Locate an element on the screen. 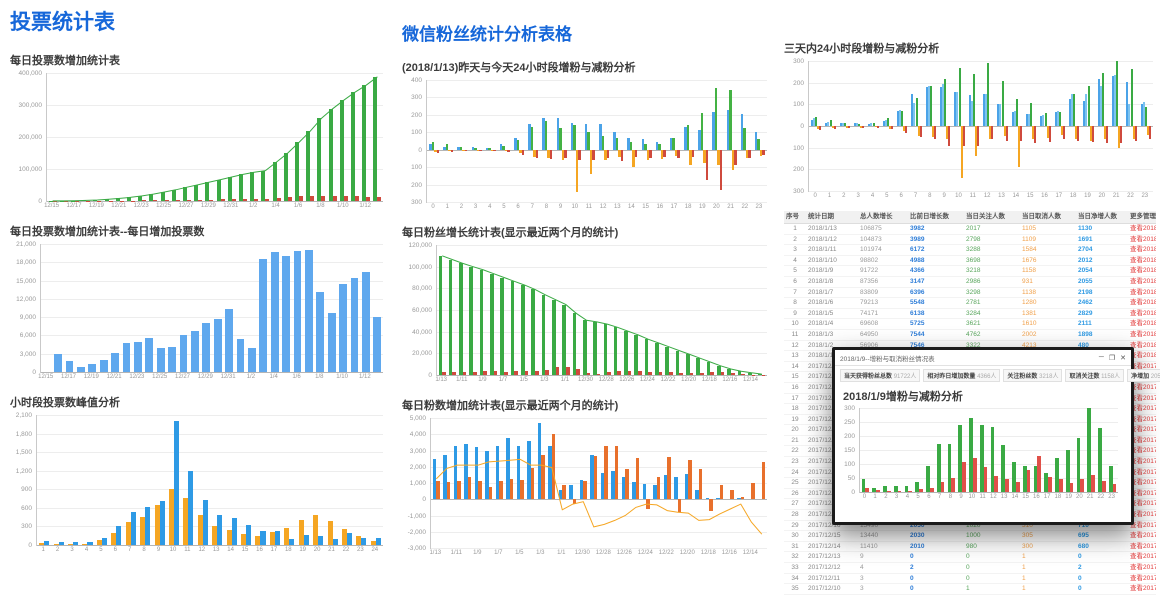 The image size is (1160, 595). restore-icon: ❐ is located at coordinates (1112, 358).